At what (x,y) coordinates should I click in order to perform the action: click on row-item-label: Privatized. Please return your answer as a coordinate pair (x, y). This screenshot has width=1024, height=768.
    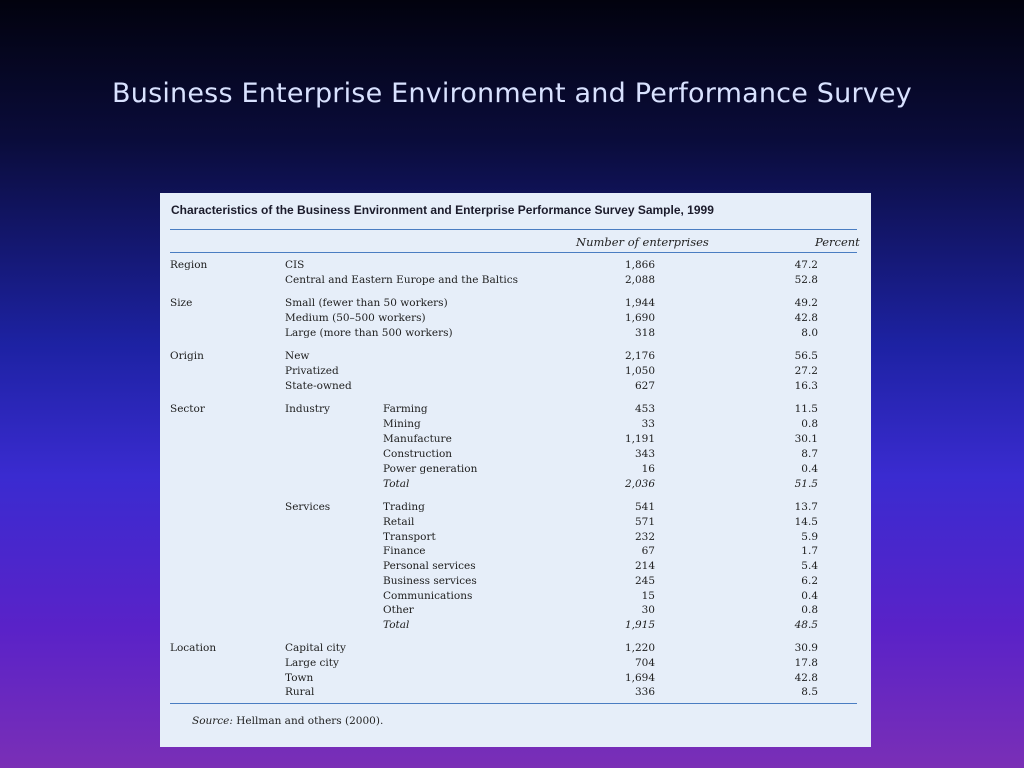
    Looking at the image, I should click on (312, 371).